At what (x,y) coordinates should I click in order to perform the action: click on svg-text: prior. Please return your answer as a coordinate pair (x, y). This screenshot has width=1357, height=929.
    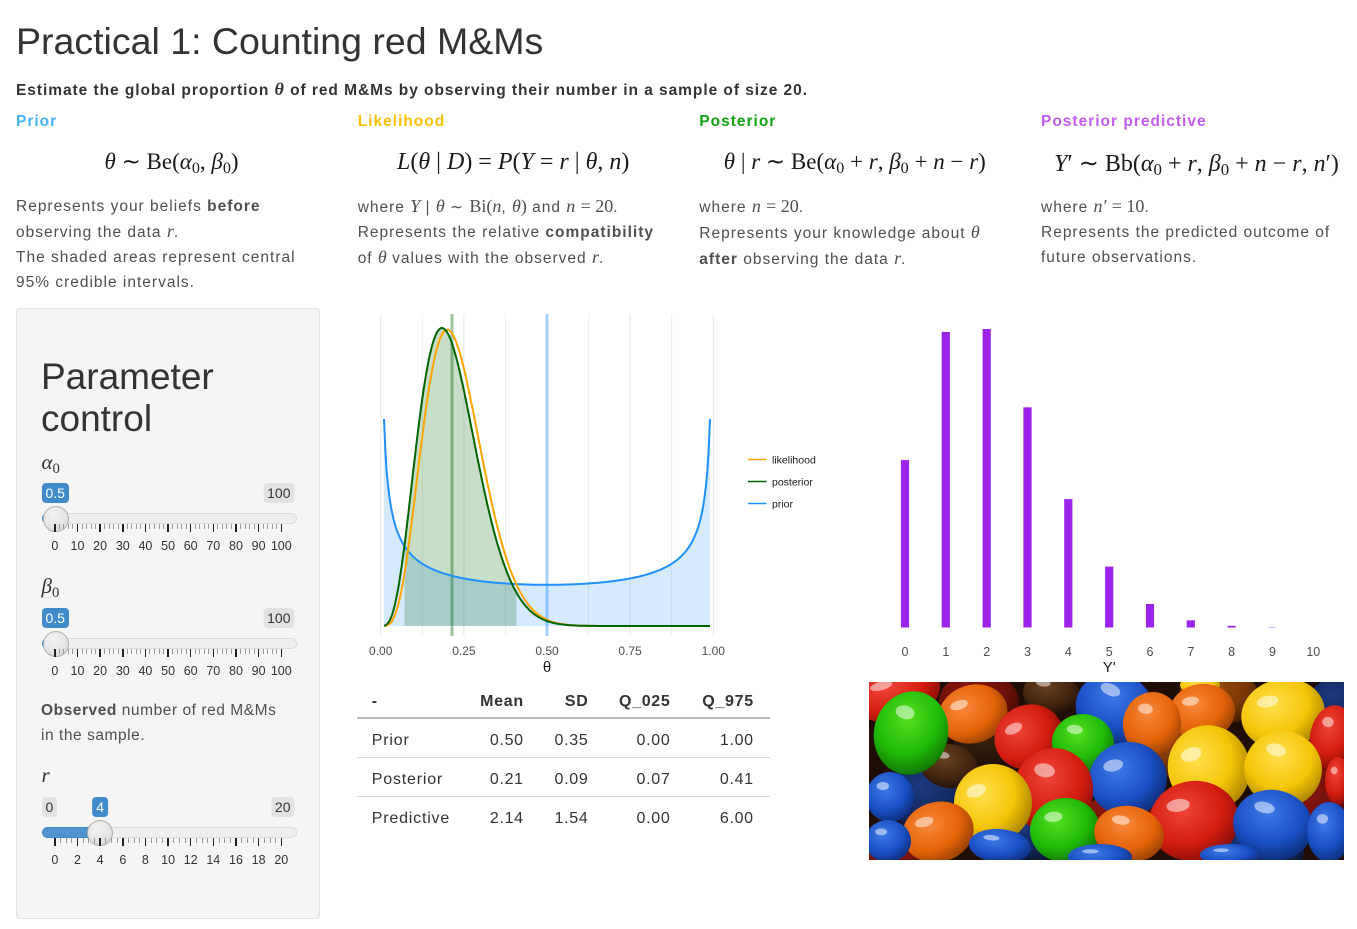
    Looking at the image, I should click on (783, 505).